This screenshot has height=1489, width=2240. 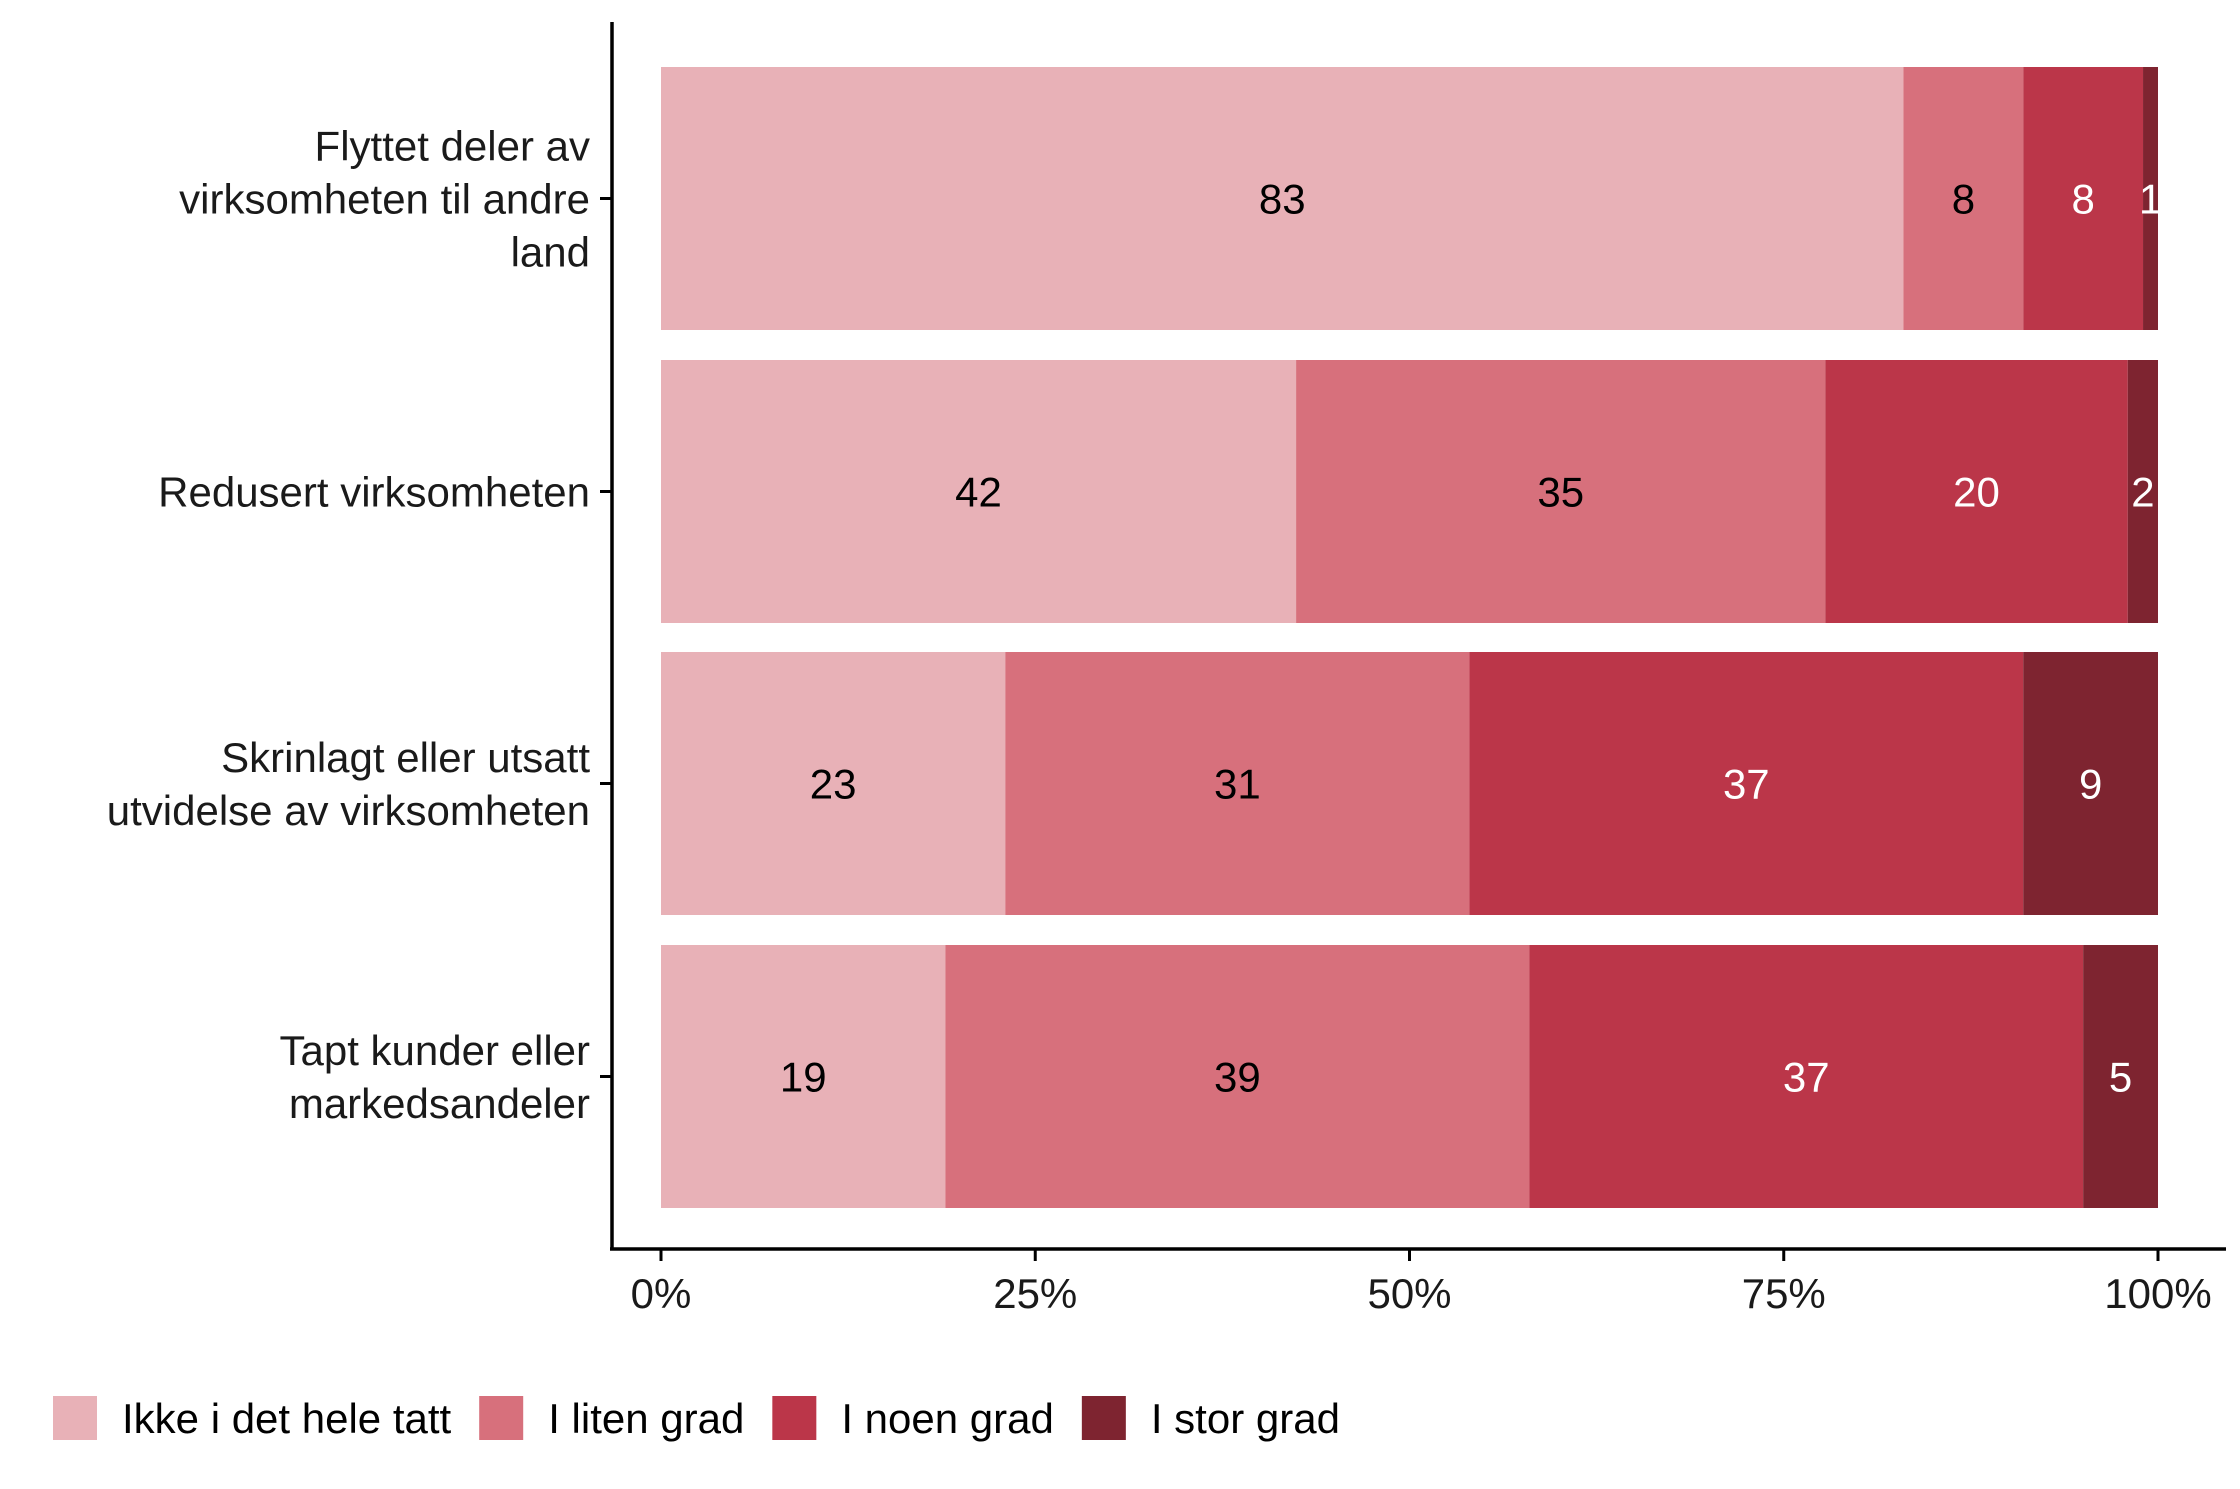 What do you see at coordinates (2157, 1293) in the screenshot?
I see `x-tick-label: 100%` at bounding box center [2157, 1293].